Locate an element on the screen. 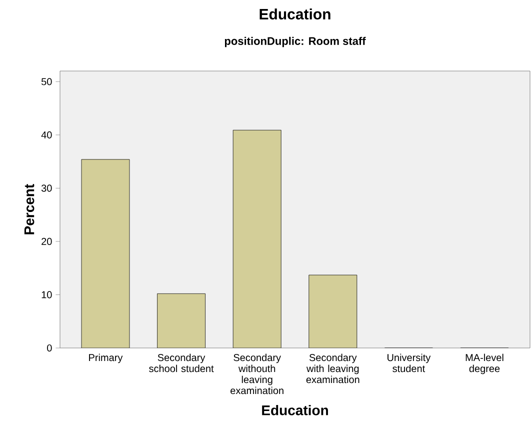 The width and height of the screenshot is (531, 447). y-tick-label: 30 is located at coordinates (46, 188).